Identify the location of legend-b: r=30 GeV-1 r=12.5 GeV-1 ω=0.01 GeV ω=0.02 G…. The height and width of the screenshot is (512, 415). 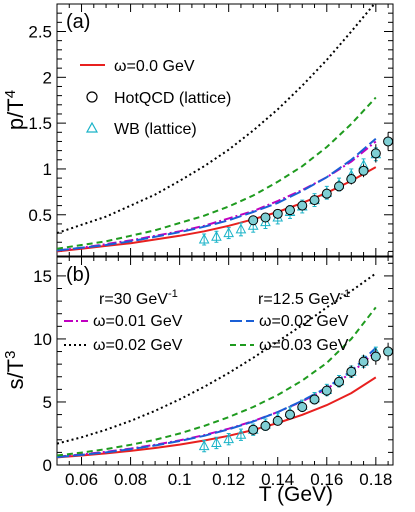
(207, 321).